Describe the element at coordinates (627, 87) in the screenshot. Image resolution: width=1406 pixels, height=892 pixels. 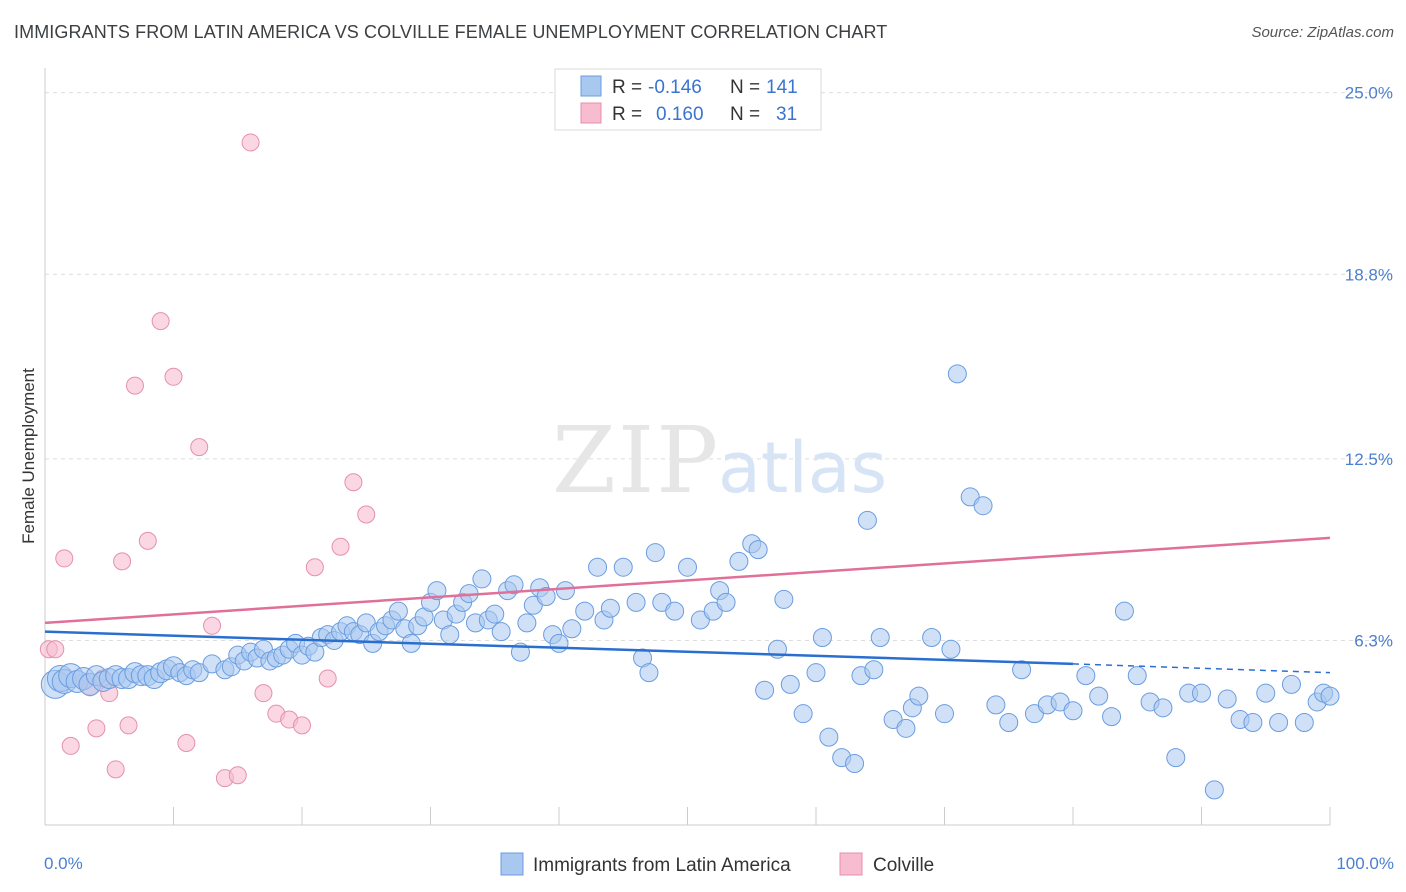
I see `legend-r-label: R =` at that location.